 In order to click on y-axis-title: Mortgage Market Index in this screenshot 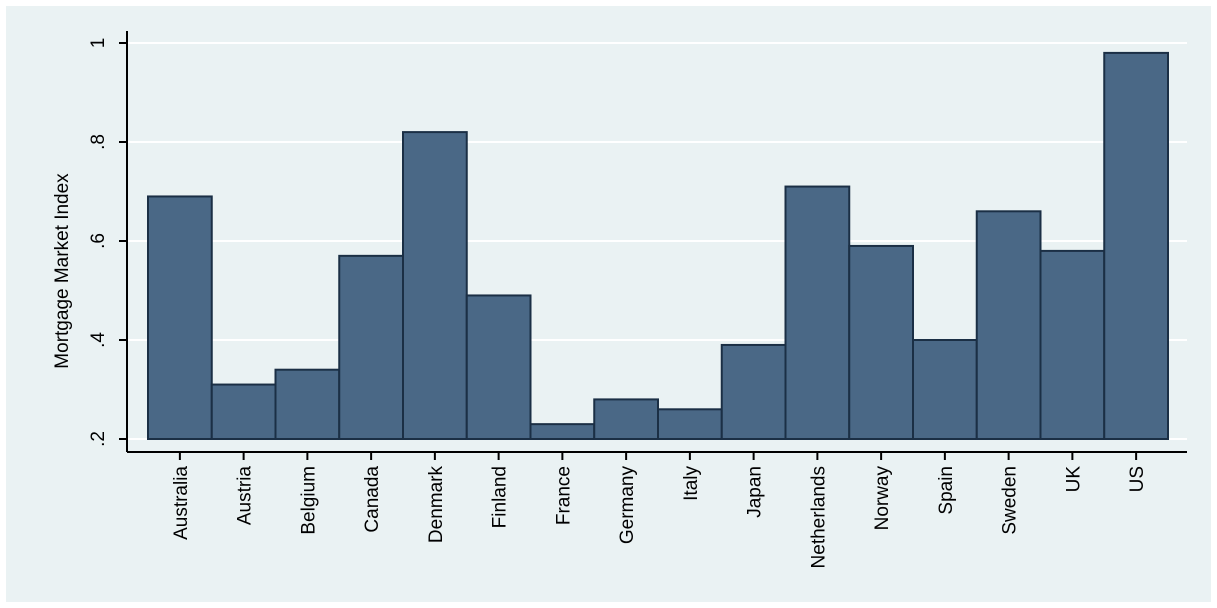, I will do `click(62, 271)`.